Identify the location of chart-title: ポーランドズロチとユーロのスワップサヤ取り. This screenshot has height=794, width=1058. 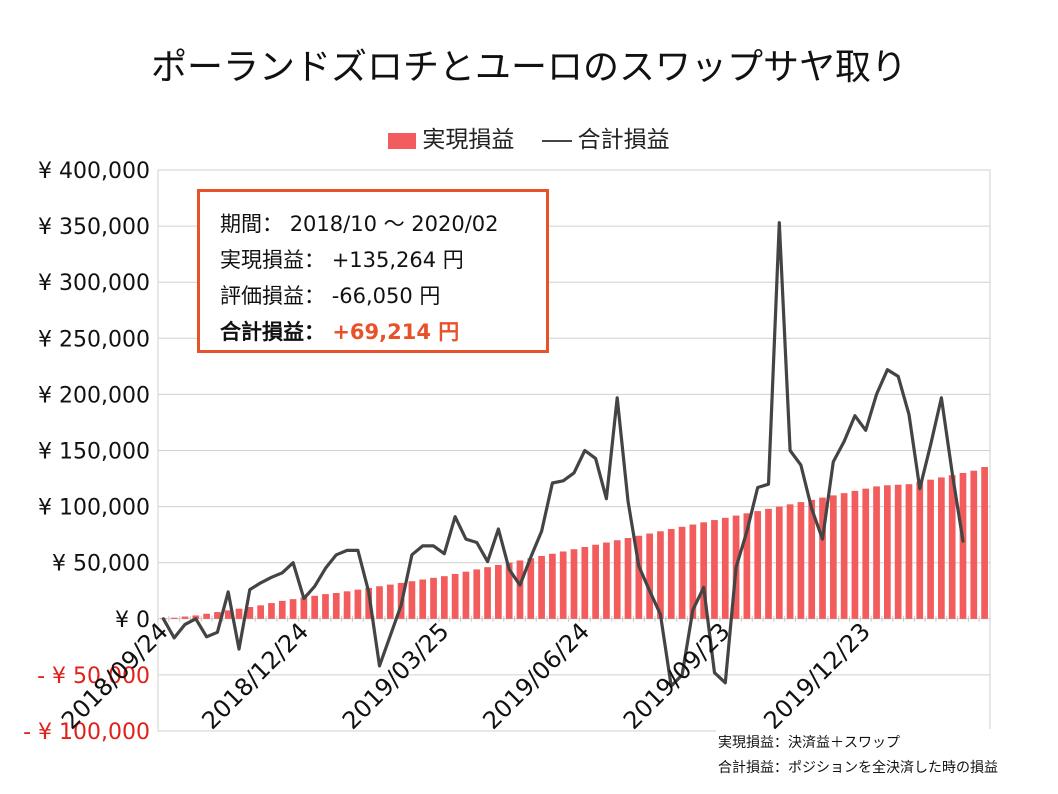
(528, 67).